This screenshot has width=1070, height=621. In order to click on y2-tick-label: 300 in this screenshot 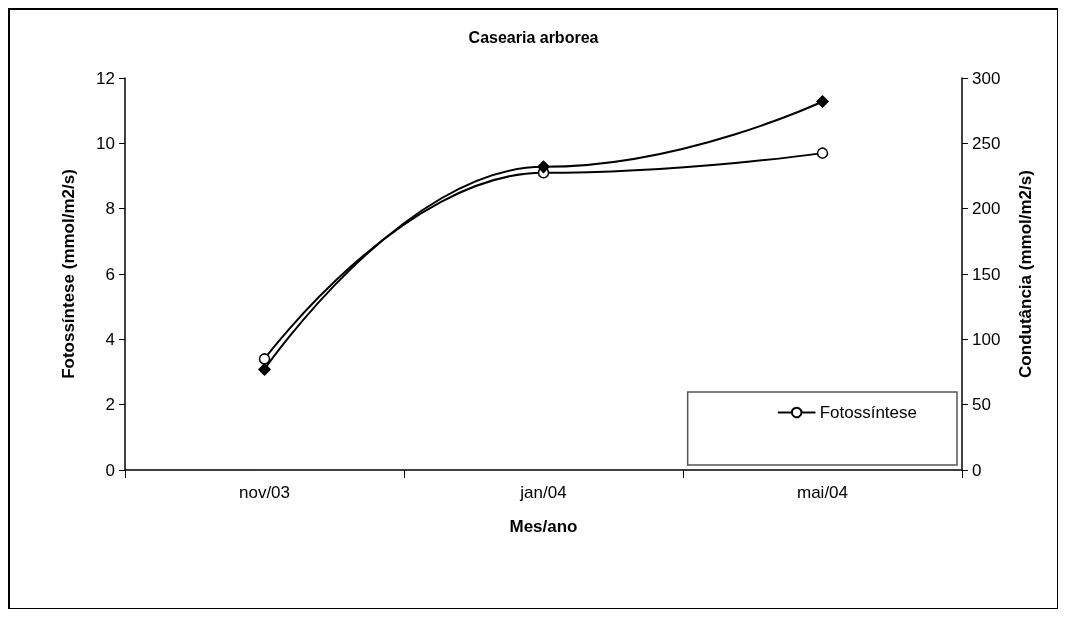, I will do `click(986, 78)`.